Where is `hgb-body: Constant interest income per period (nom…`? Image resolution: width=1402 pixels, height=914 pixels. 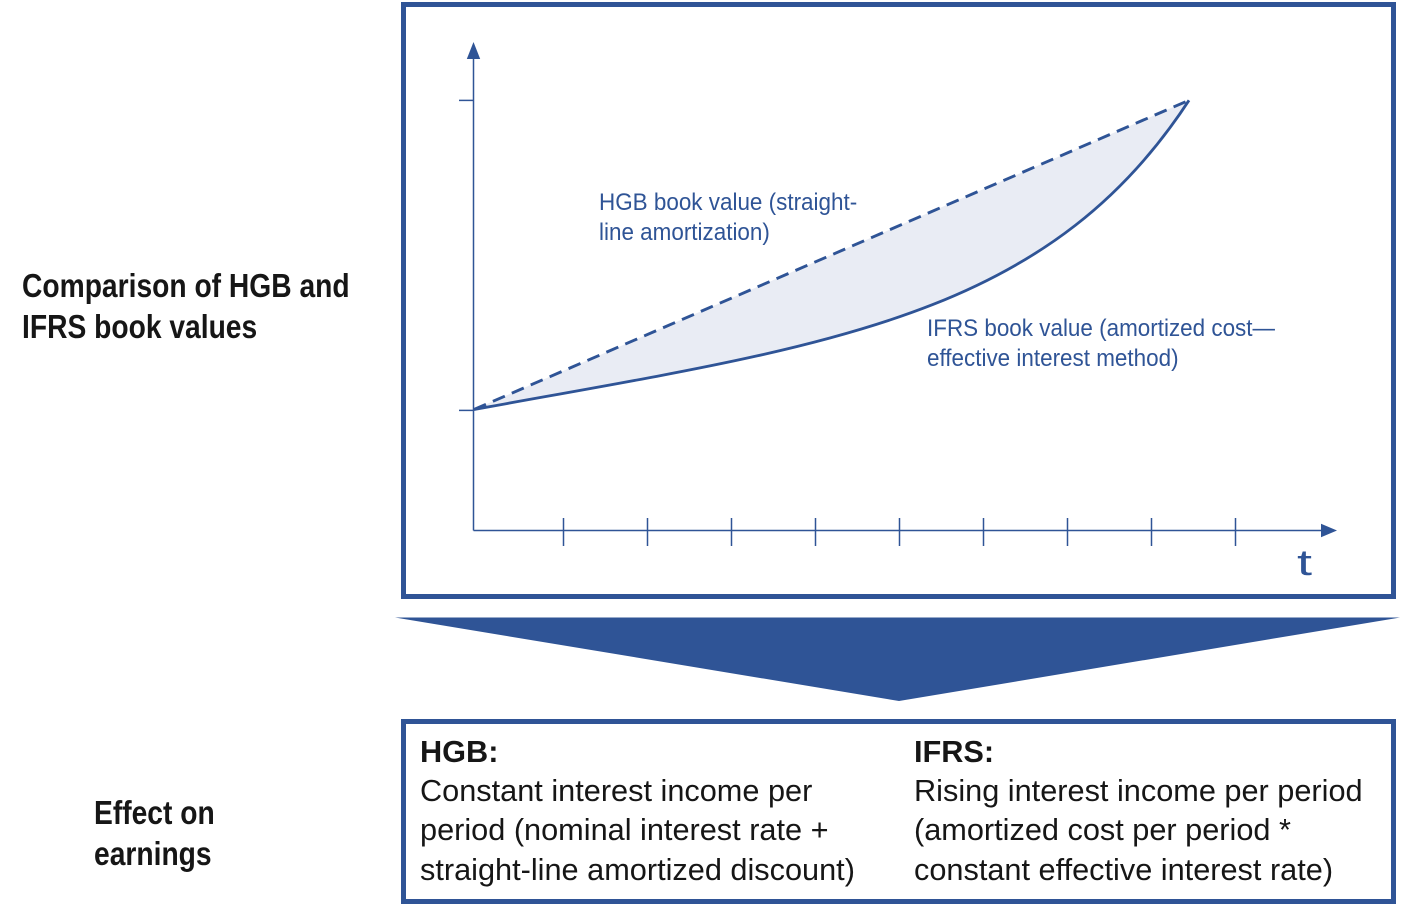
hgb-body: Constant interest income per period (nom… is located at coordinates (637, 829).